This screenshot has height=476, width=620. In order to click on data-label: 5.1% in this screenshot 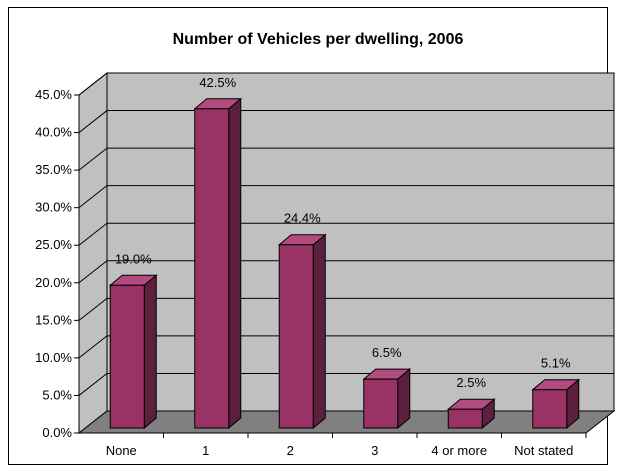, I will do `click(556, 363)`.